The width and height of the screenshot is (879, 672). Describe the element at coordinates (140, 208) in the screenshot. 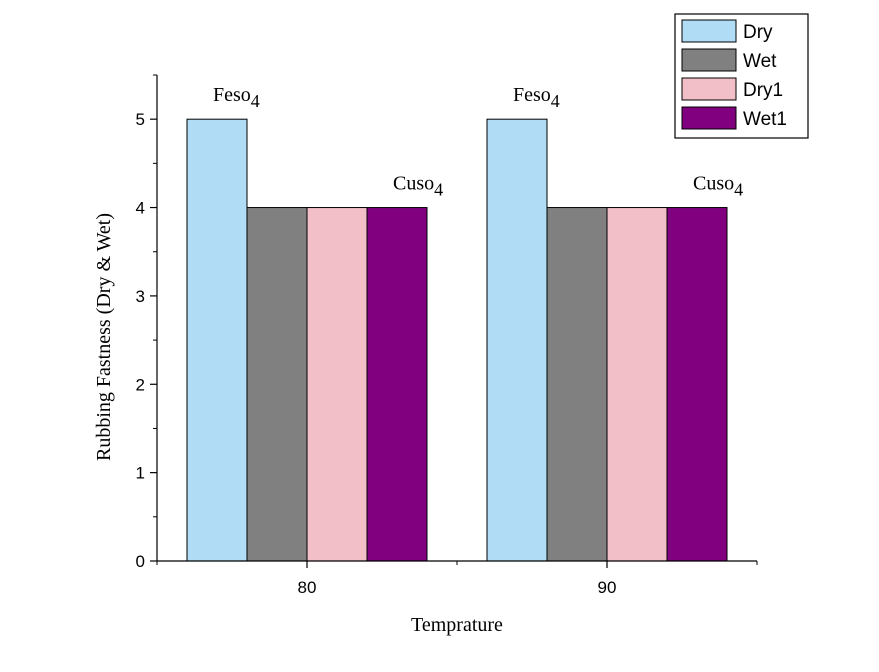

I see `y-tick-label: 4` at that location.